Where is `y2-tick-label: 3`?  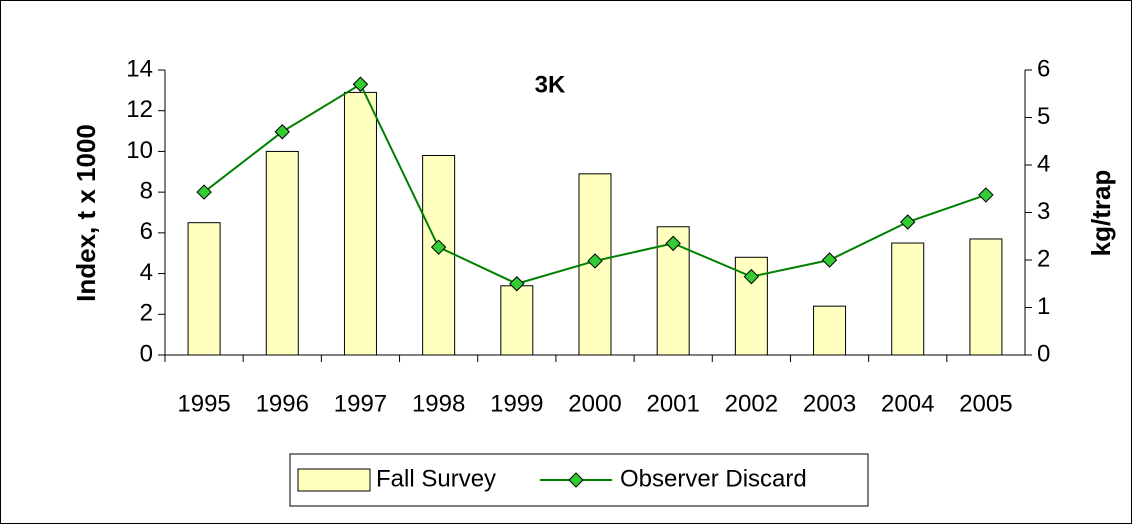
y2-tick-label: 3 is located at coordinates (1043, 211).